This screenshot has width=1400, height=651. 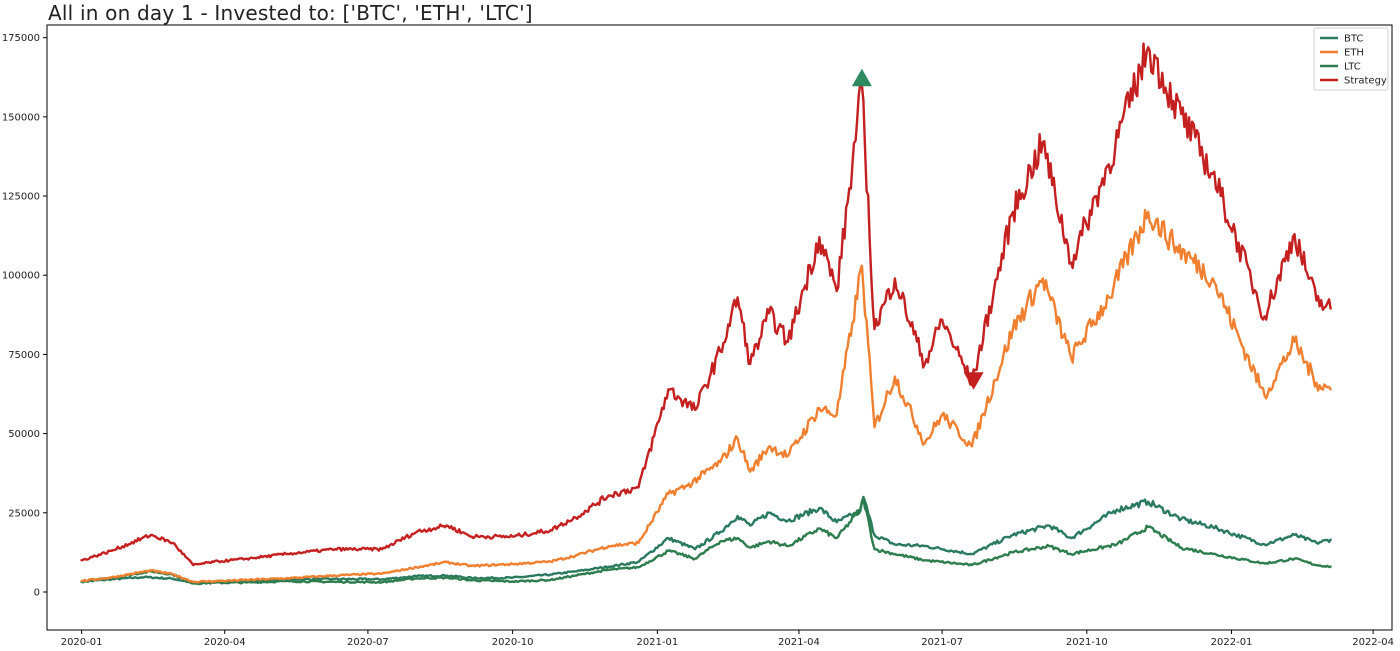 What do you see at coordinates (799, 642) in the screenshot?
I see `x-tick-label-5: 2021-04` at bounding box center [799, 642].